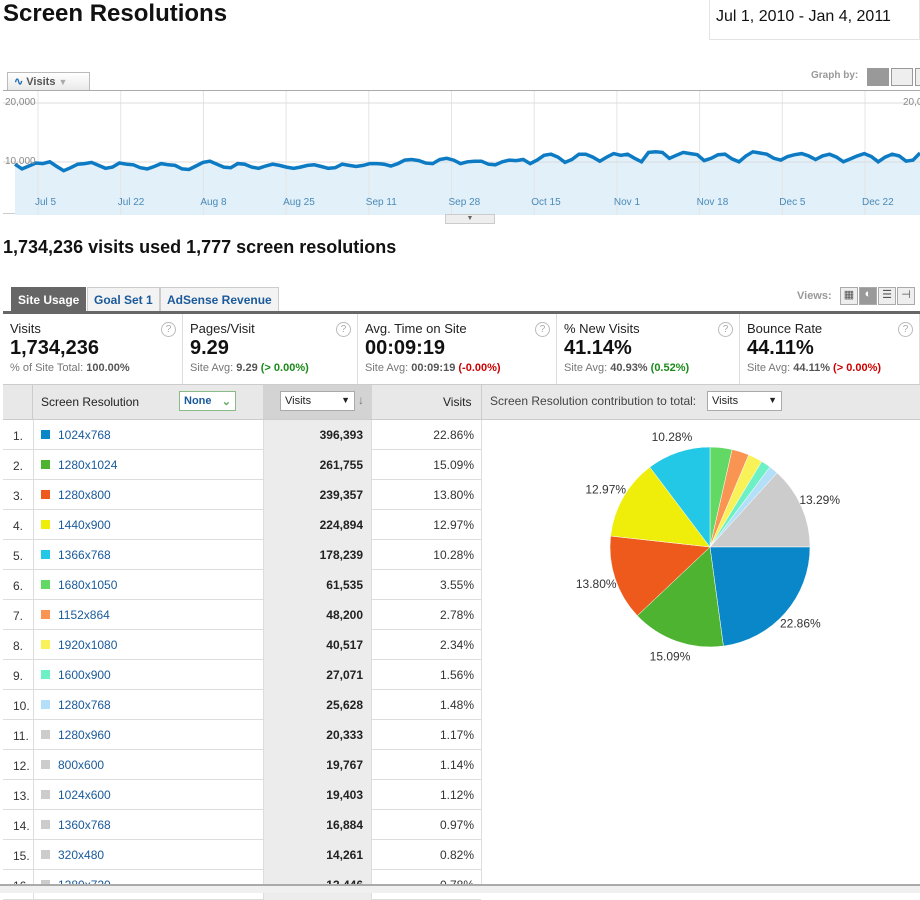 The width and height of the screenshot is (920, 900). What do you see at coordinates (317, 585) in the screenshot?
I see `visits-value: 61,535` at bounding box center [317, 585].